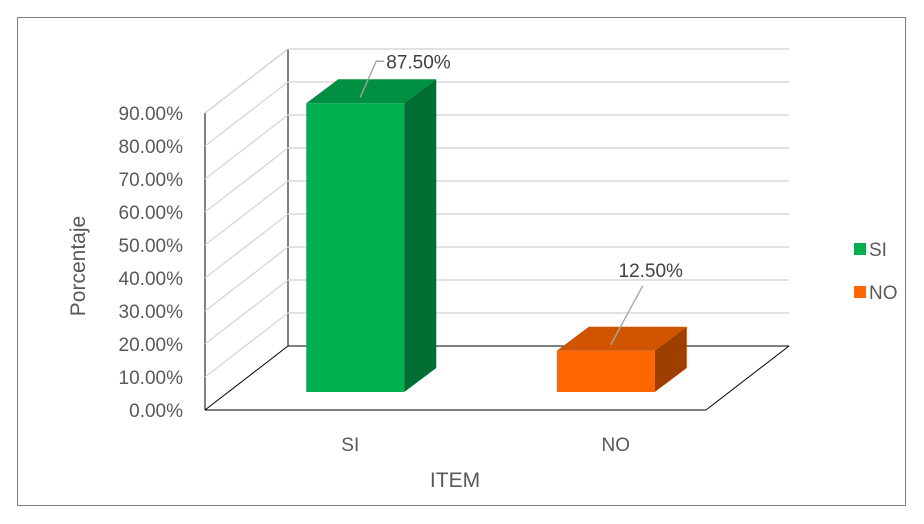  Describe the element at coordinates (156, 411) in the screenshot. I see `y-tick-label: 0.00%` at that location.